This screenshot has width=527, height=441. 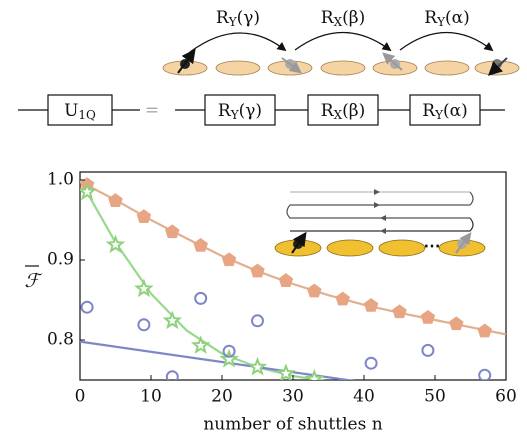 I want to click on x-tick-label: 40, so click(x=364, y=397).